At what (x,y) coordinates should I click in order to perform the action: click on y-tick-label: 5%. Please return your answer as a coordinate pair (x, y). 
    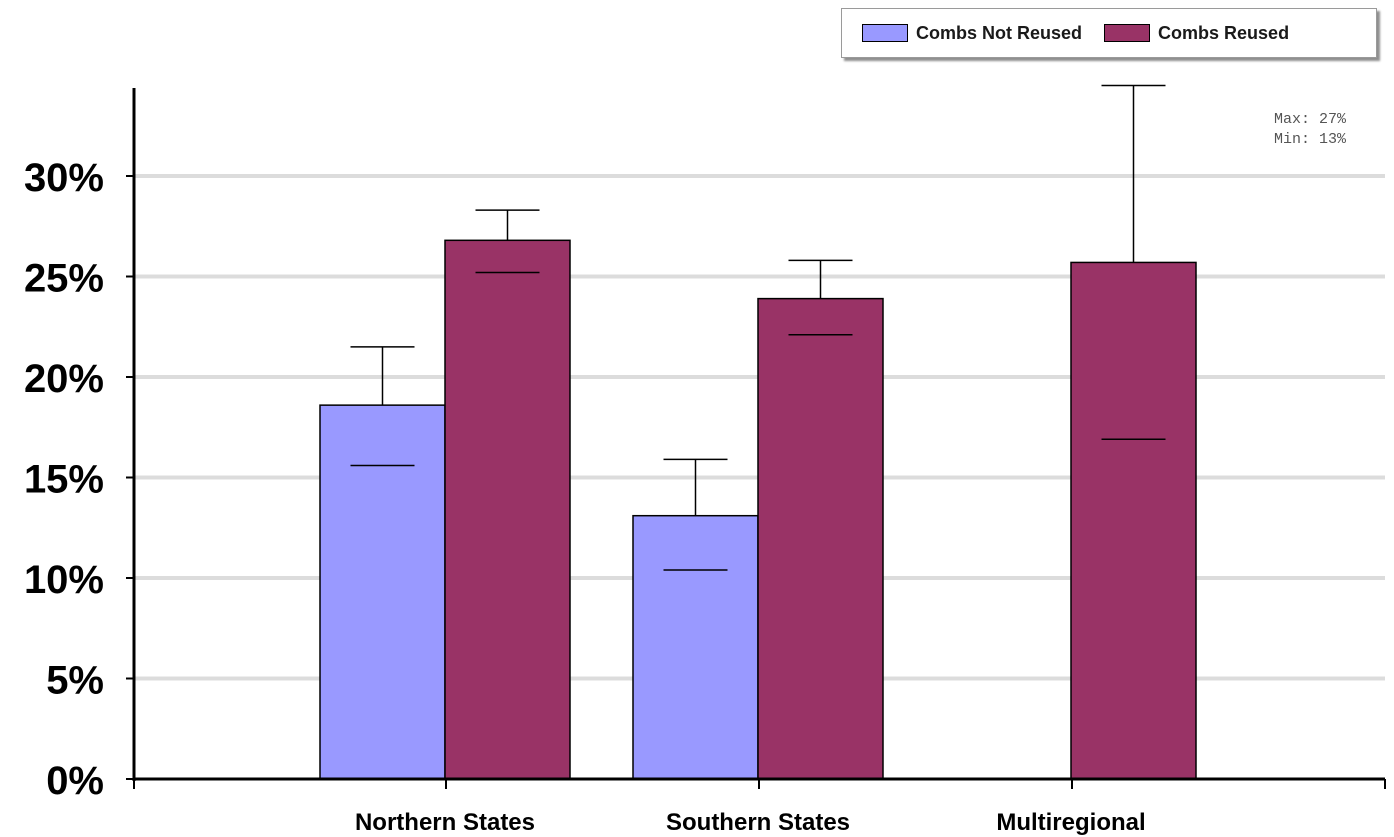
    Looking at the image, I should click on (75, 681).